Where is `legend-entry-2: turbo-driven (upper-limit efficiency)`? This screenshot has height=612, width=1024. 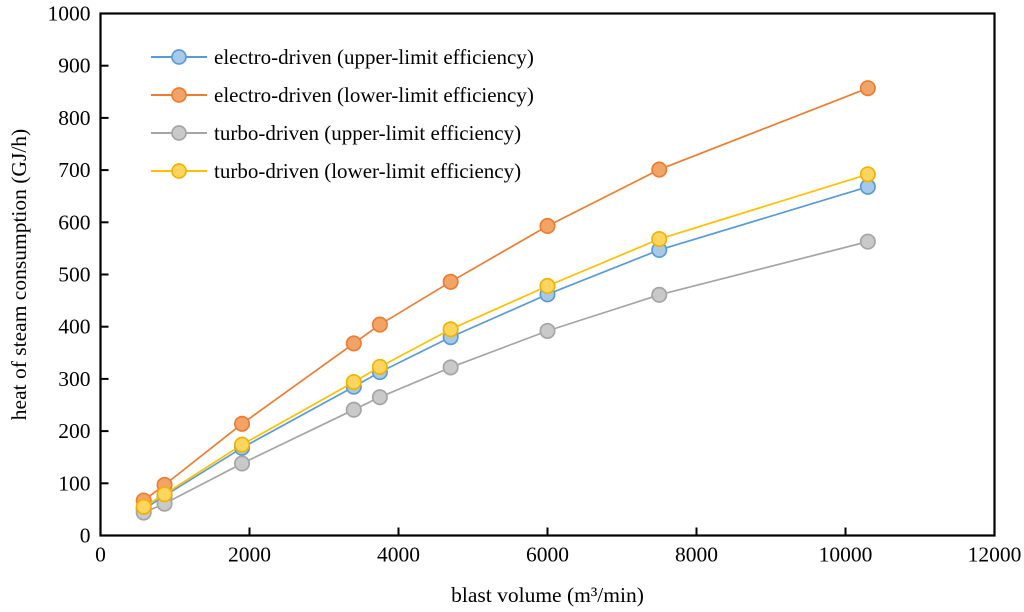
legend-entry-2: turbo-driven (upper-limit efficiency) is located at coordinates (336, 133).